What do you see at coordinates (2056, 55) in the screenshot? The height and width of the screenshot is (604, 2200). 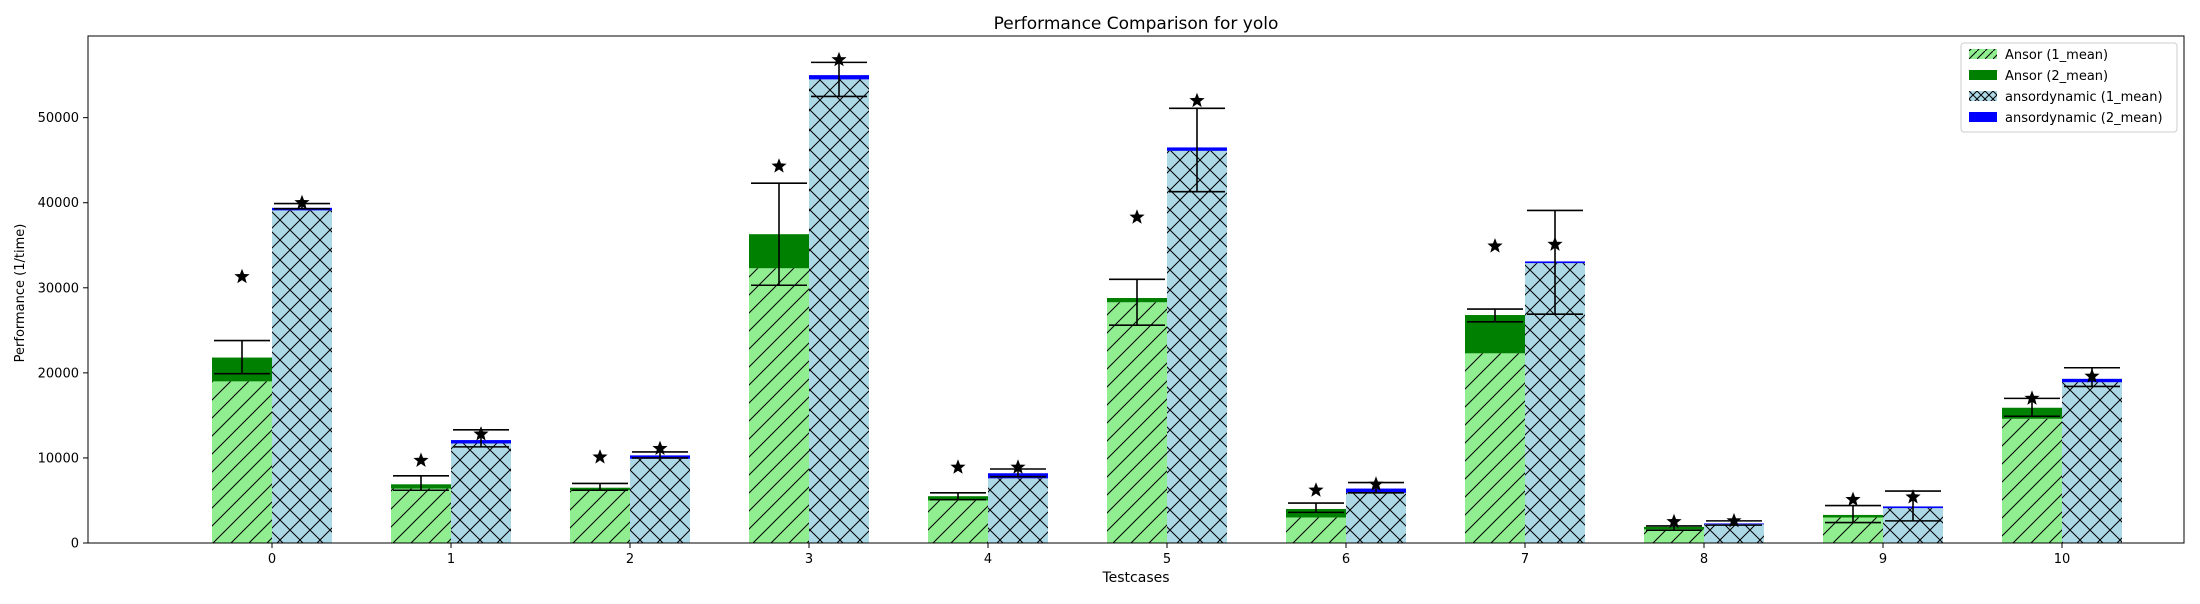 I see `legend-label-ansor-1: Ansor (1_mean)` at bounding box center [2056, 55].